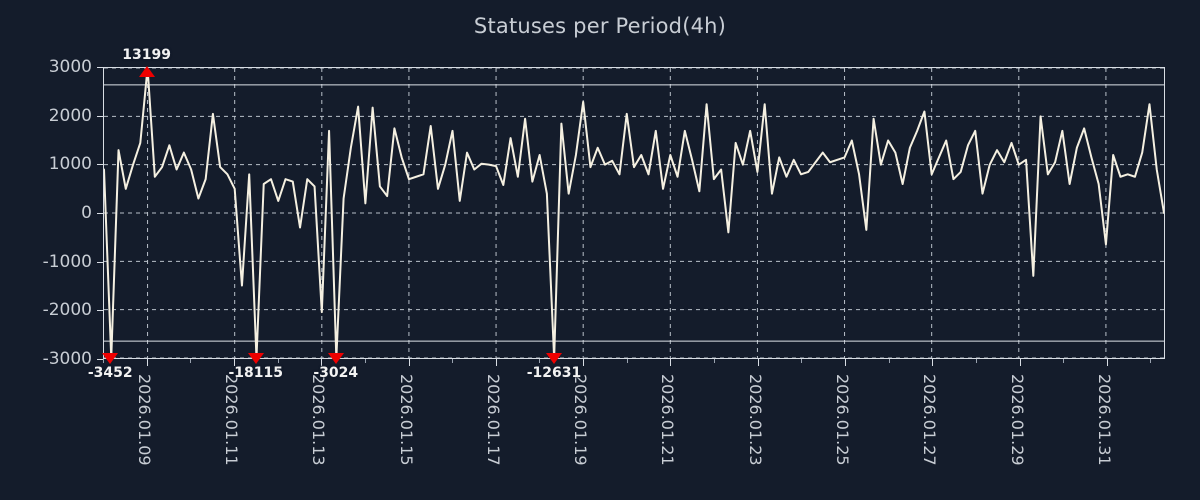 The height and width of the screenshot is (500, 1200). I want to click on y-axis-tick-label: 1000, so click(70, 164).